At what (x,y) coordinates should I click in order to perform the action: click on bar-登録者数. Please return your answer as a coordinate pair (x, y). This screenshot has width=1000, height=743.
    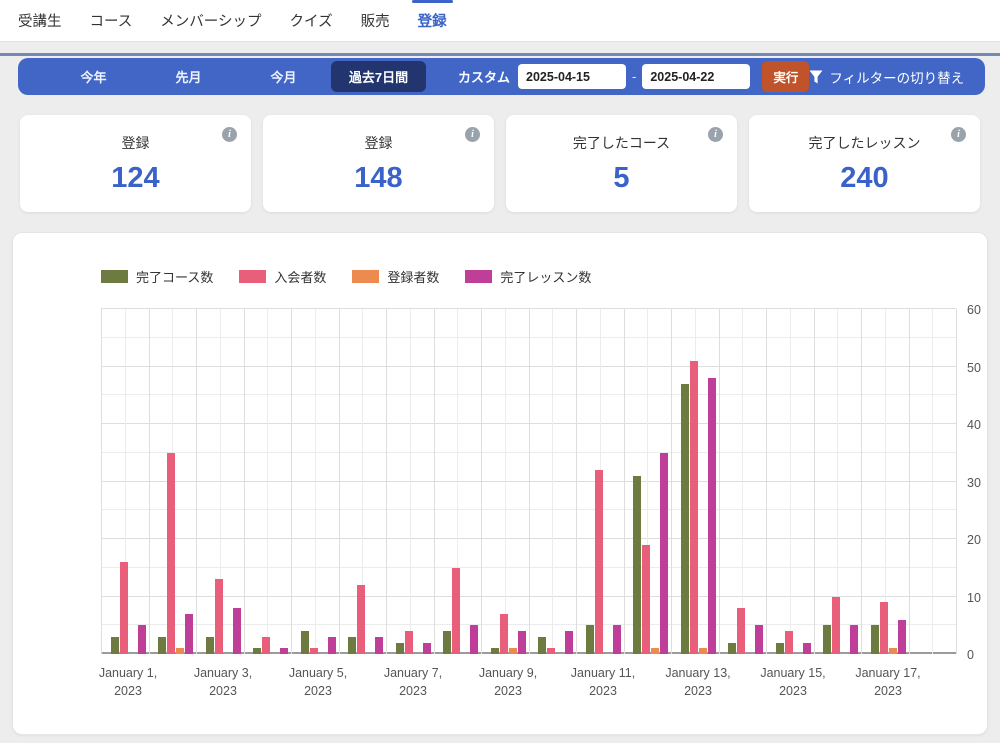
    Looking at the image, I should click on (512, 651).